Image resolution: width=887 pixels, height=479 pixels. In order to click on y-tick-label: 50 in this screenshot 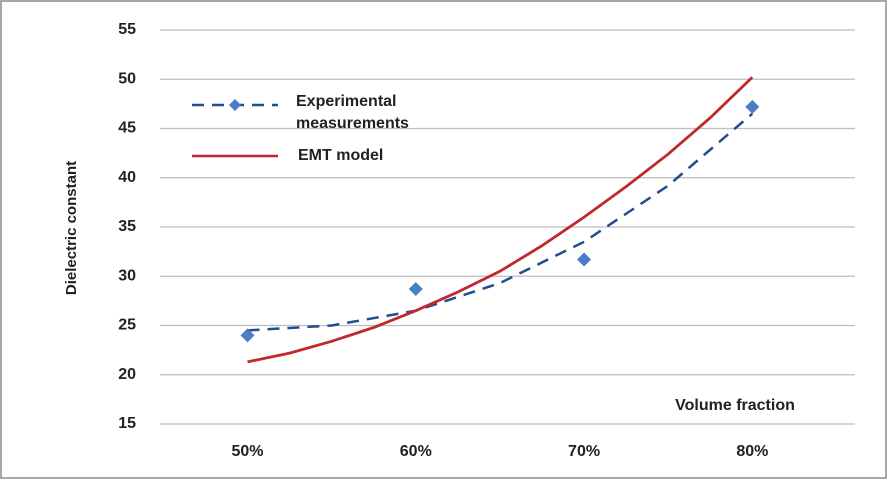, I will do `click(127, 78)`.